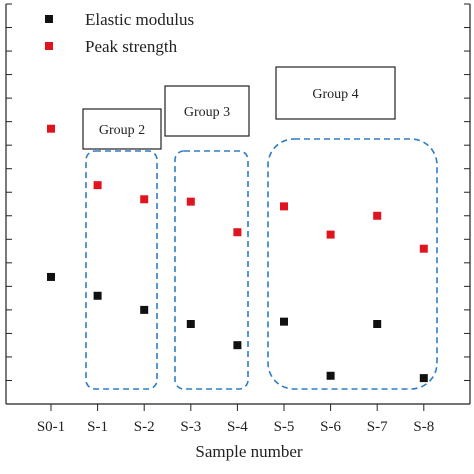 The width and height of the screenshot is (474, 474). What do you see at coordinates (49, 46) in the screenshot?
I see `peak-strength-legend-marker` at bounding box center [49, 46].